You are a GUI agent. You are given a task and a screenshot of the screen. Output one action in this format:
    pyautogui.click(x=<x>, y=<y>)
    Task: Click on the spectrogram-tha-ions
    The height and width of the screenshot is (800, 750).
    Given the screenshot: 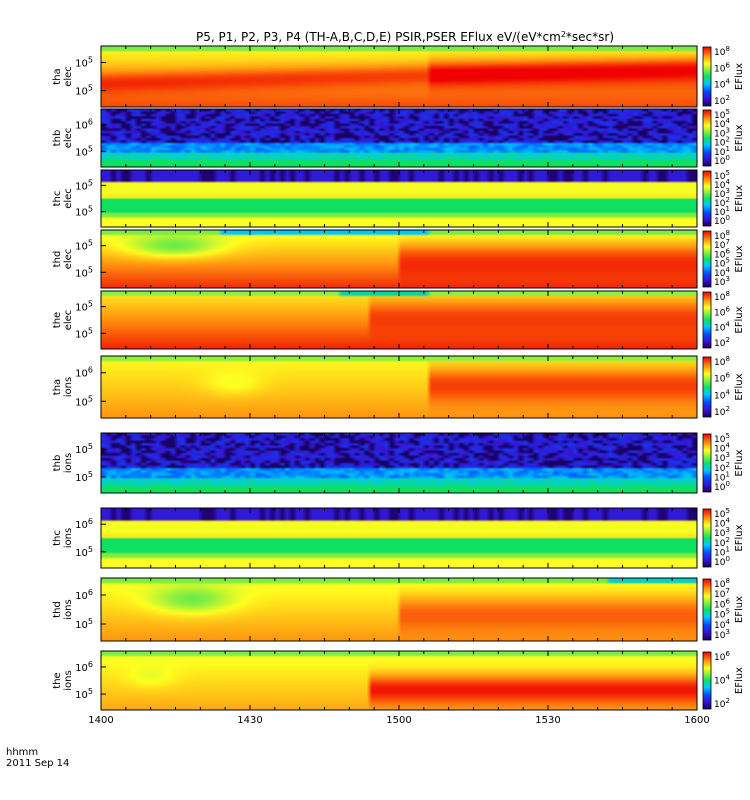 What is the action you would take?
    pyautogui.click(x=399, y=387)
    